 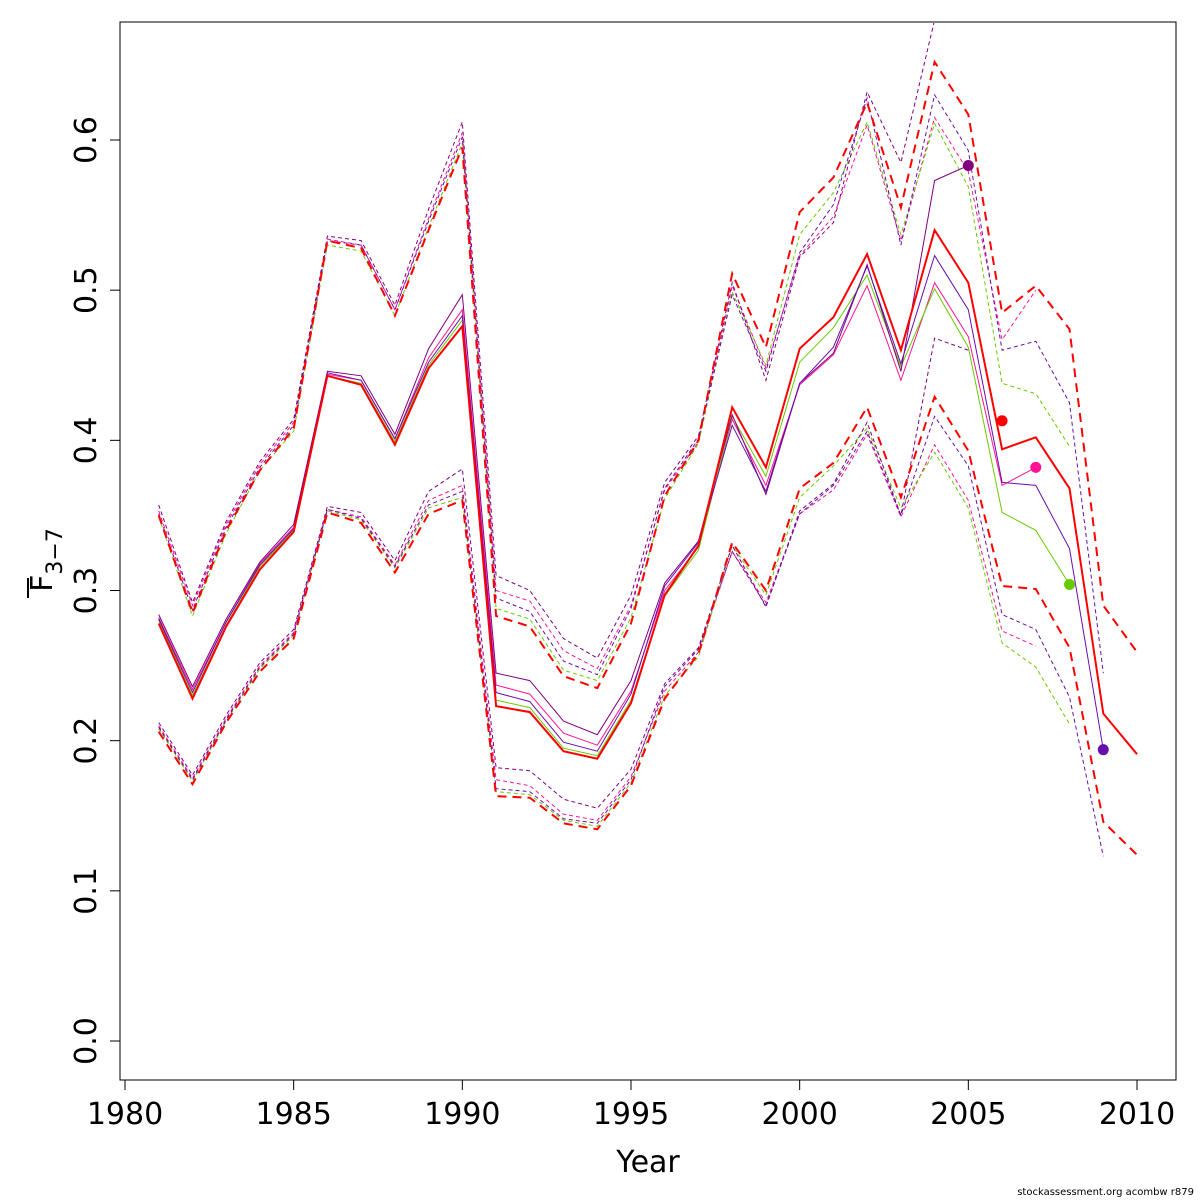 I want to click on y-axis: 0.0 0.1 0.2 0.3 0.4 0.5 0.6, so click(x=95, y=590).